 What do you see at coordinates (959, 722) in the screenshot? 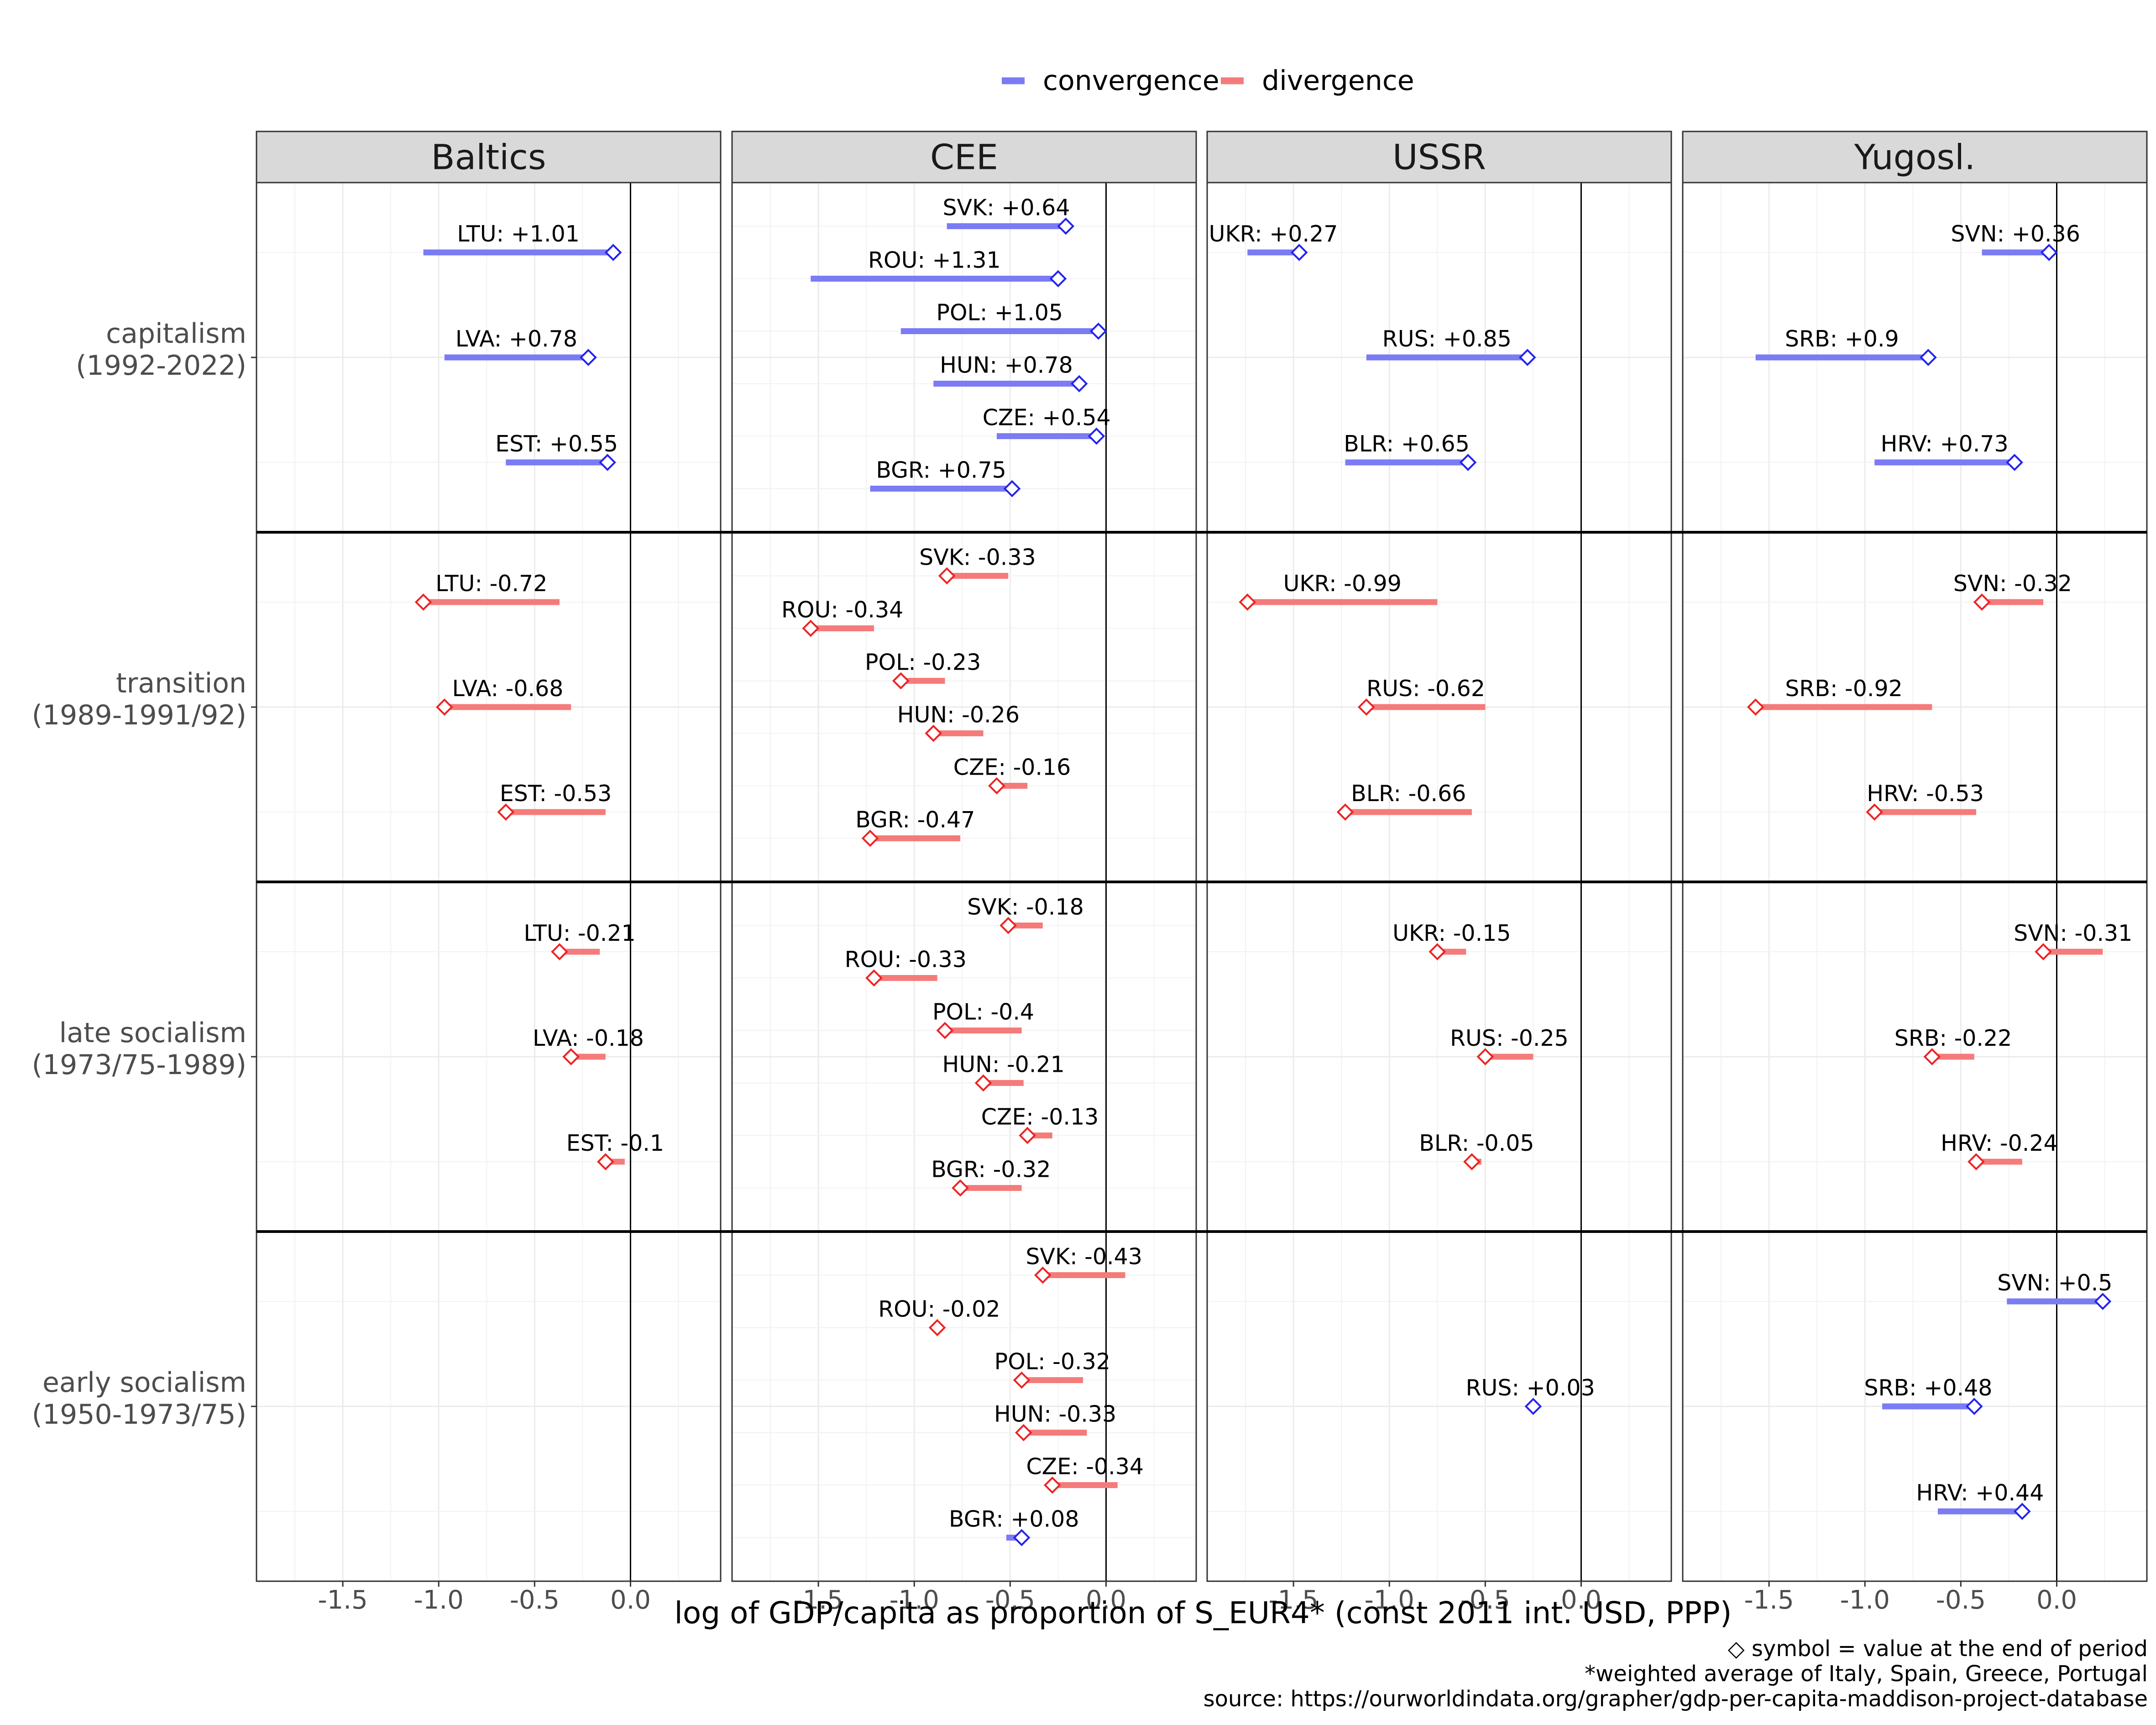
I see `mark-cee-transition-hun: HUN: -0.26` at bounding box center [959, 722].